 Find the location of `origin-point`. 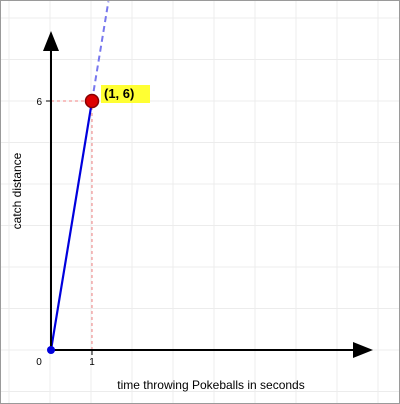

origin-point is located at coordinates (51, 350).